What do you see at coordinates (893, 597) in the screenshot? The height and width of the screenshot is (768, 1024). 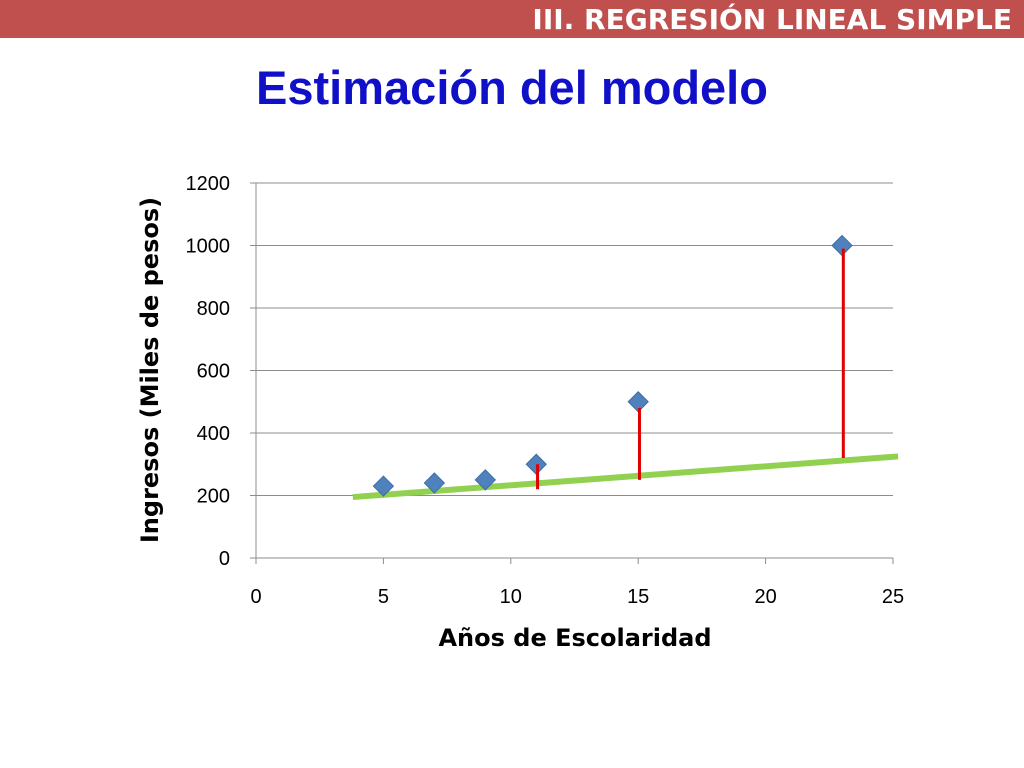 I see `x-tick-label-25: 25` at bounding box center [893, 597].